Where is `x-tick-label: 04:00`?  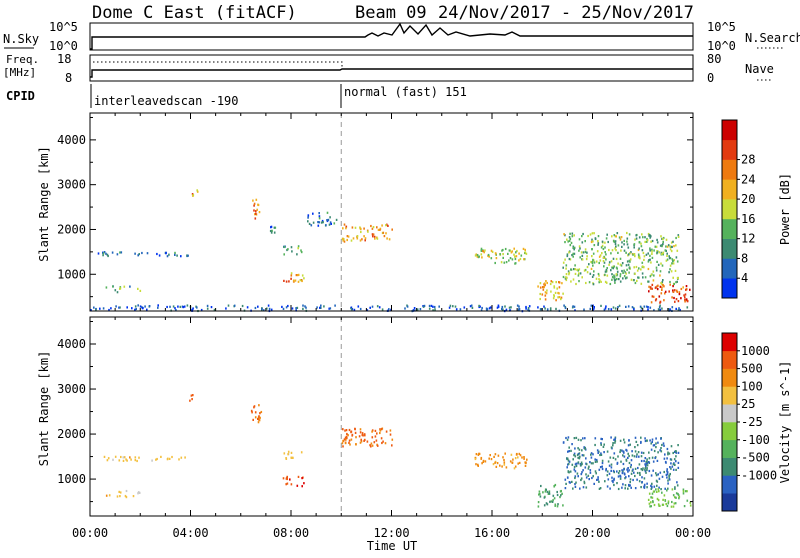
x-tick-label: 04:00 is located at coordinates (190, 533).